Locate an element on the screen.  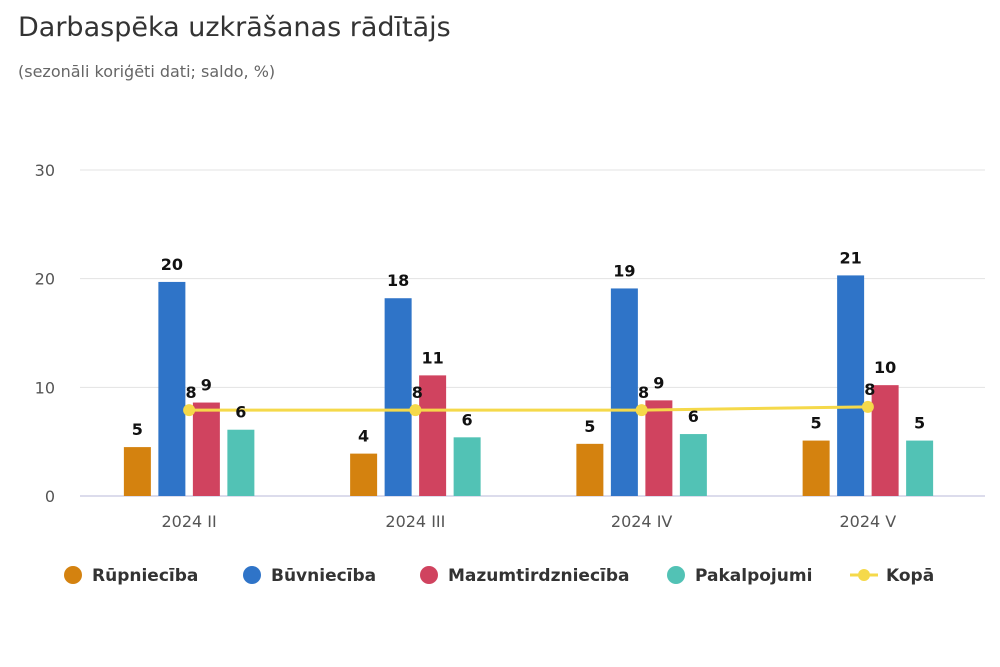
data-label: 4 is located at coordinates (363, 436).